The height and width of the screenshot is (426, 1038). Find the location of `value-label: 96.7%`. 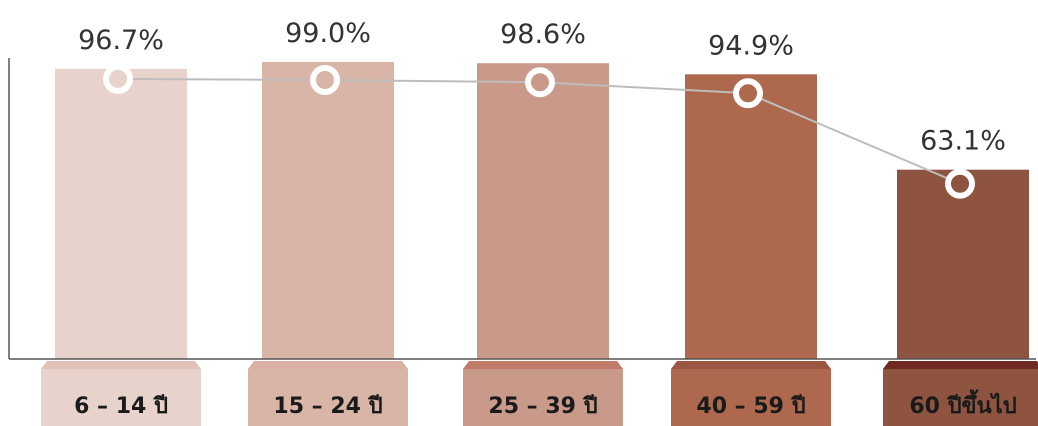

value-label: 96.7% is located at coordinates (121, 40).